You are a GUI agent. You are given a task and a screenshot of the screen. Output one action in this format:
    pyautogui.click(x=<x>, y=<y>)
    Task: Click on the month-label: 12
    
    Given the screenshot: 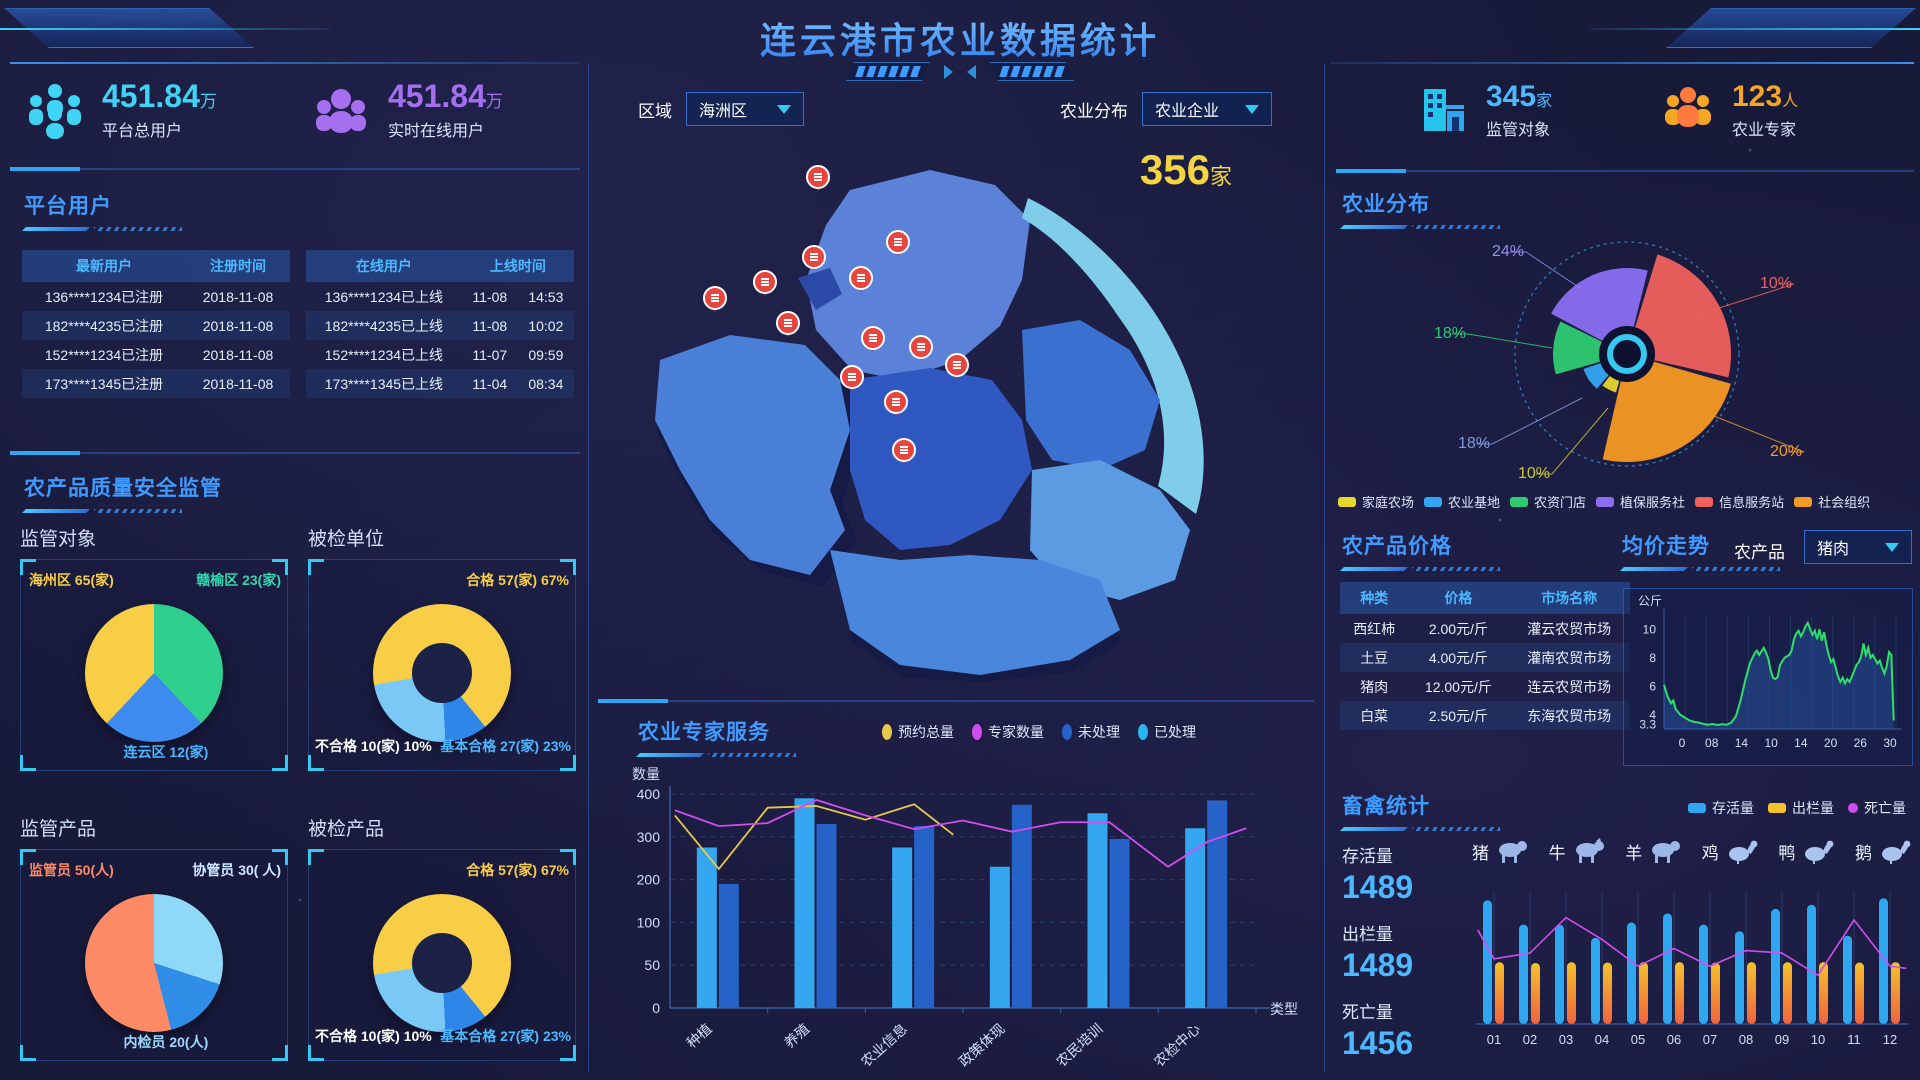 What is the action you would take?
    pyautogui.click(x=1890, y=1039)
    